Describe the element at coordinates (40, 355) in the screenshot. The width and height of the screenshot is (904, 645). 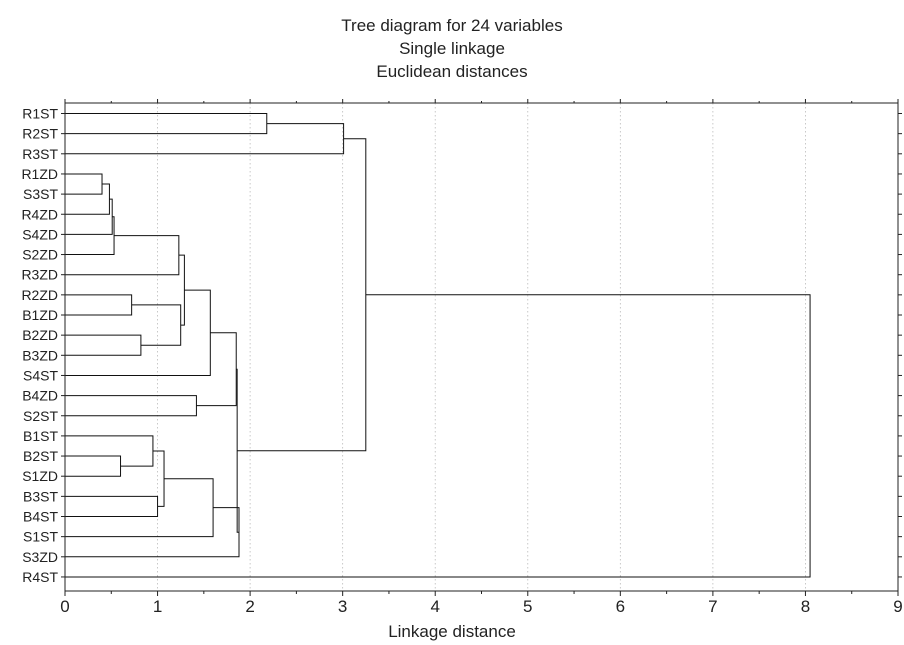
I see `leaf-label-b3zd: B3ZD` at that location.